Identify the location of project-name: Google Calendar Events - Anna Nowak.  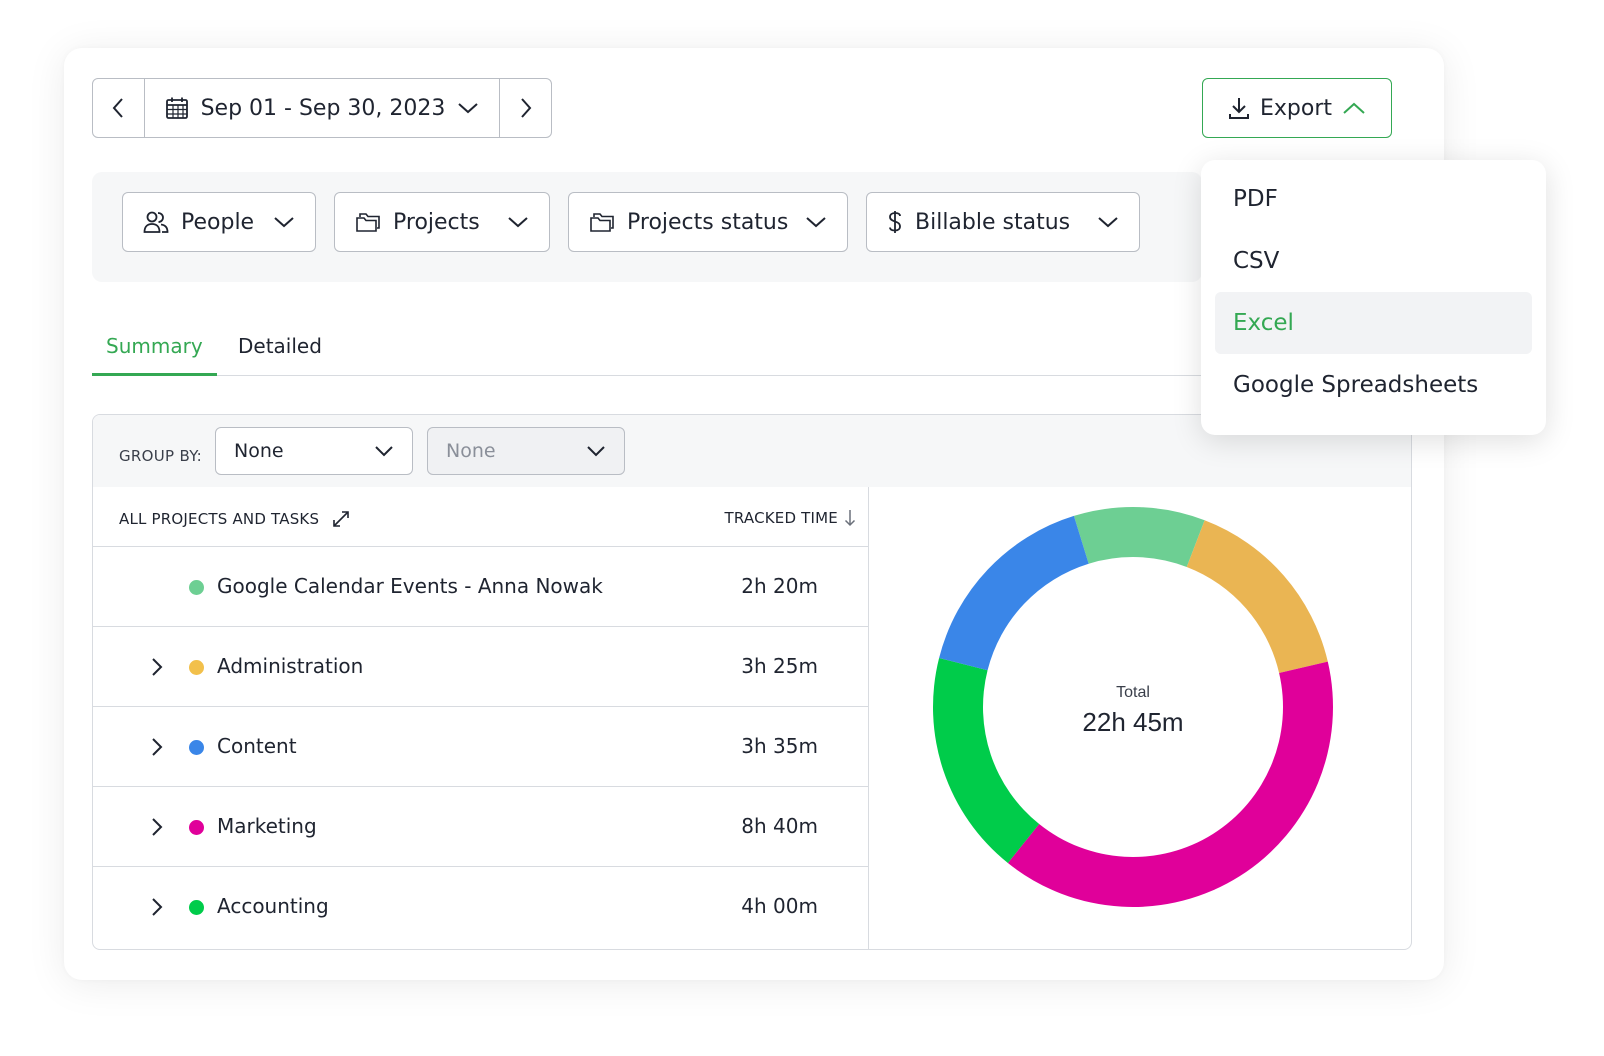
(410, 586).